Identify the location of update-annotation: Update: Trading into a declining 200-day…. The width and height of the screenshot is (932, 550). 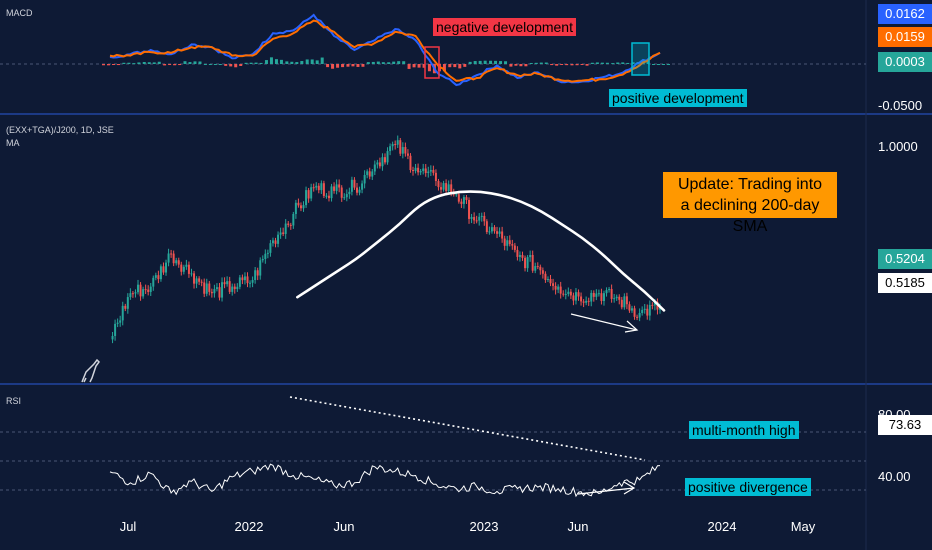
(750, 203).